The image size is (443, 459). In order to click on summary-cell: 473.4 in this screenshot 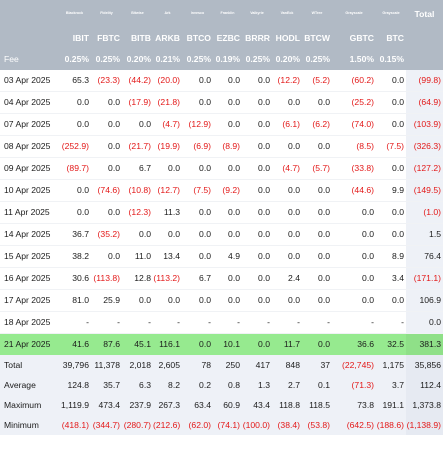, I will do `click(106, 405)`.